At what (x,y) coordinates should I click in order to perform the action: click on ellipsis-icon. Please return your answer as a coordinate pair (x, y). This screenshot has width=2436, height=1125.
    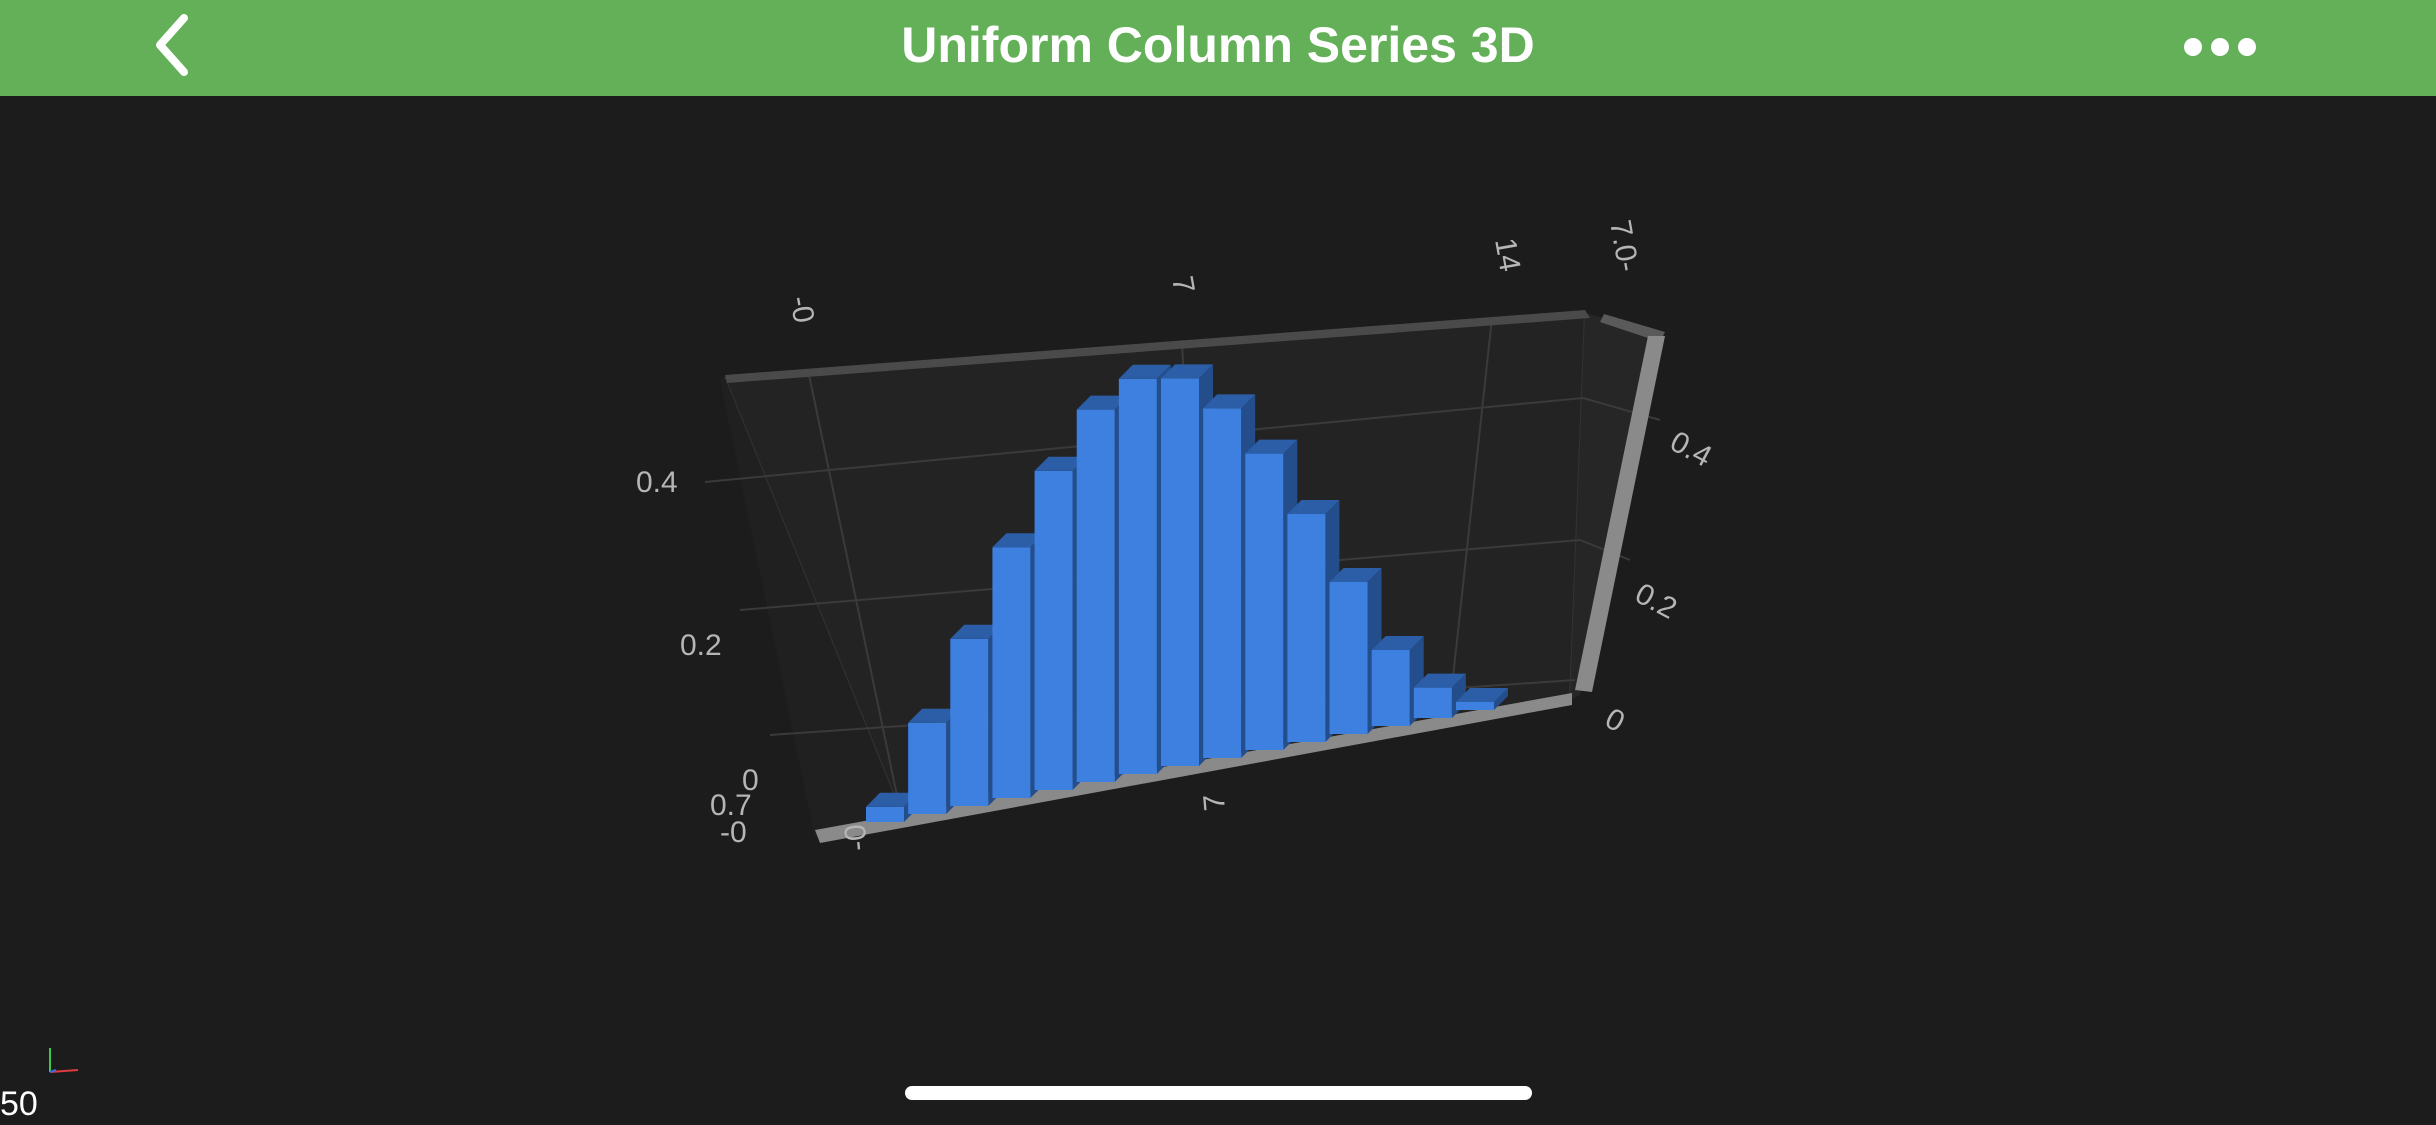
    Looking at the image, I should click on (2220, 47).